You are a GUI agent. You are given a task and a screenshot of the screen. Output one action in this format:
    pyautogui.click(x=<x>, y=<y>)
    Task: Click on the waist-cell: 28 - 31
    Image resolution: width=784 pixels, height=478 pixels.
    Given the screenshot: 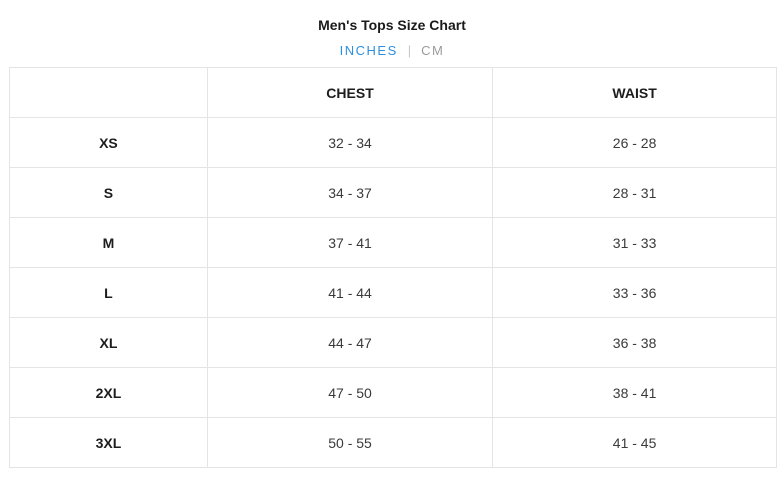 What is the action you would take?
    pyautogui.click(x=634, y=192)
    